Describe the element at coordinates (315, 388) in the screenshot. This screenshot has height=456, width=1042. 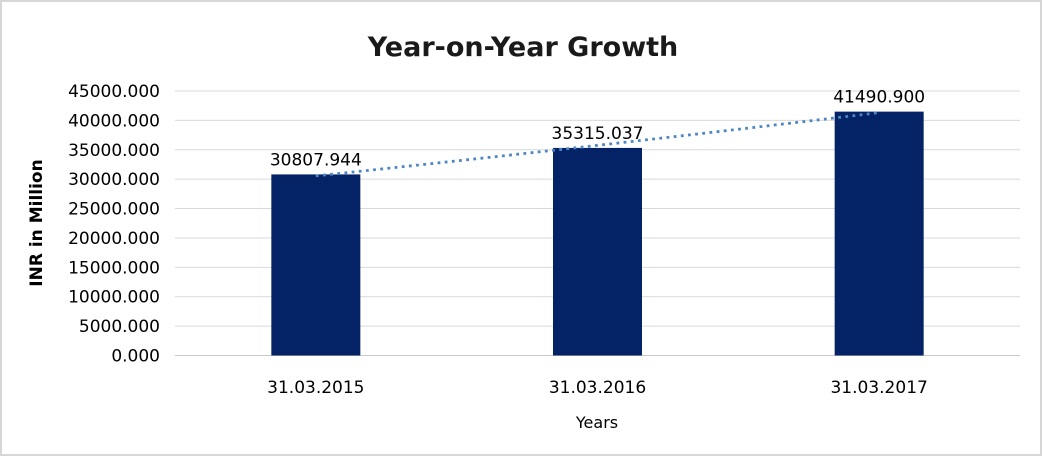
I see `x-tick-label: 31.03.2015` at that location.